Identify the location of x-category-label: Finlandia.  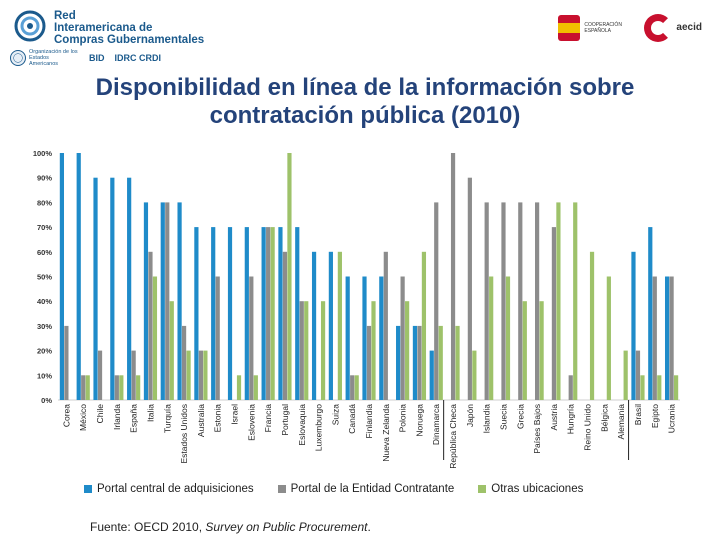
(369, 421).